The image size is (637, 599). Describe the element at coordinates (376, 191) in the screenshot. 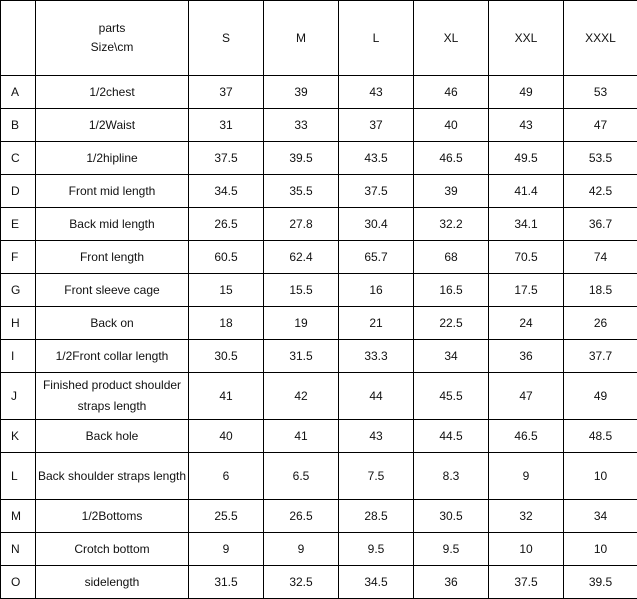

I see `measurement-cell: 37.5` at that location.